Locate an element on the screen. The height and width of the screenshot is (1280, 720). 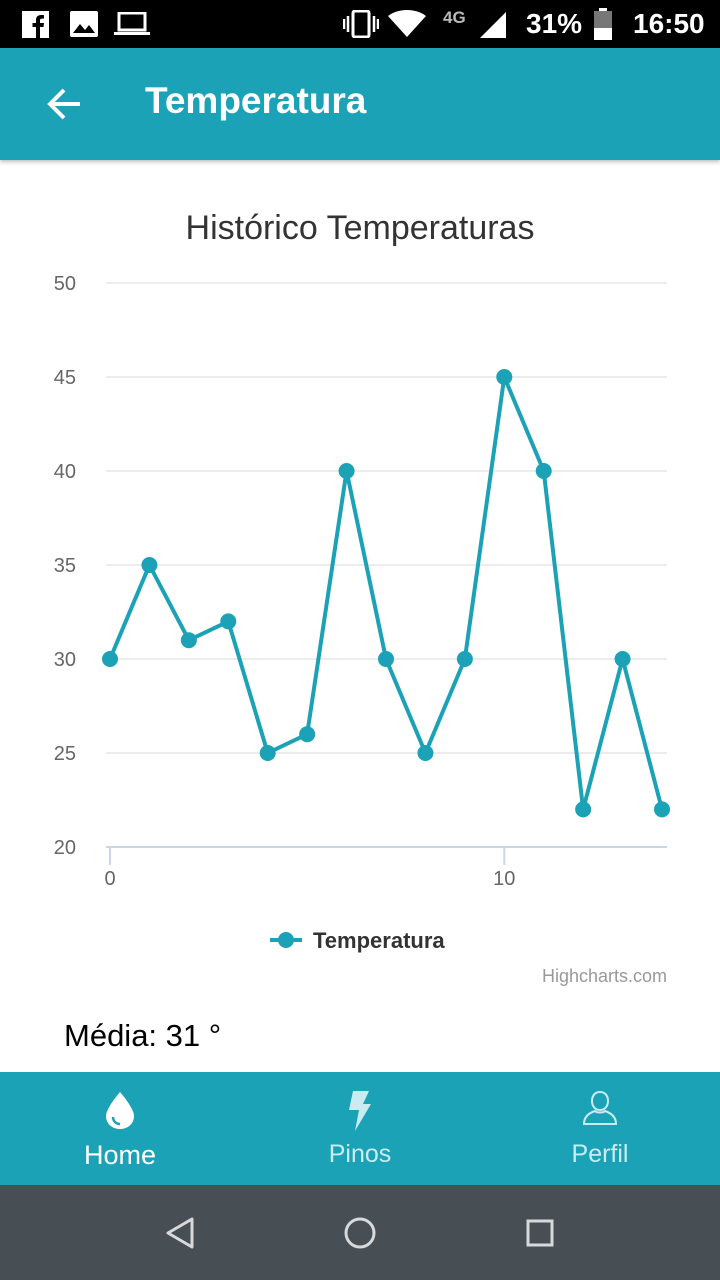
nav-item-home: Home is located at coordinates (120, 1128).